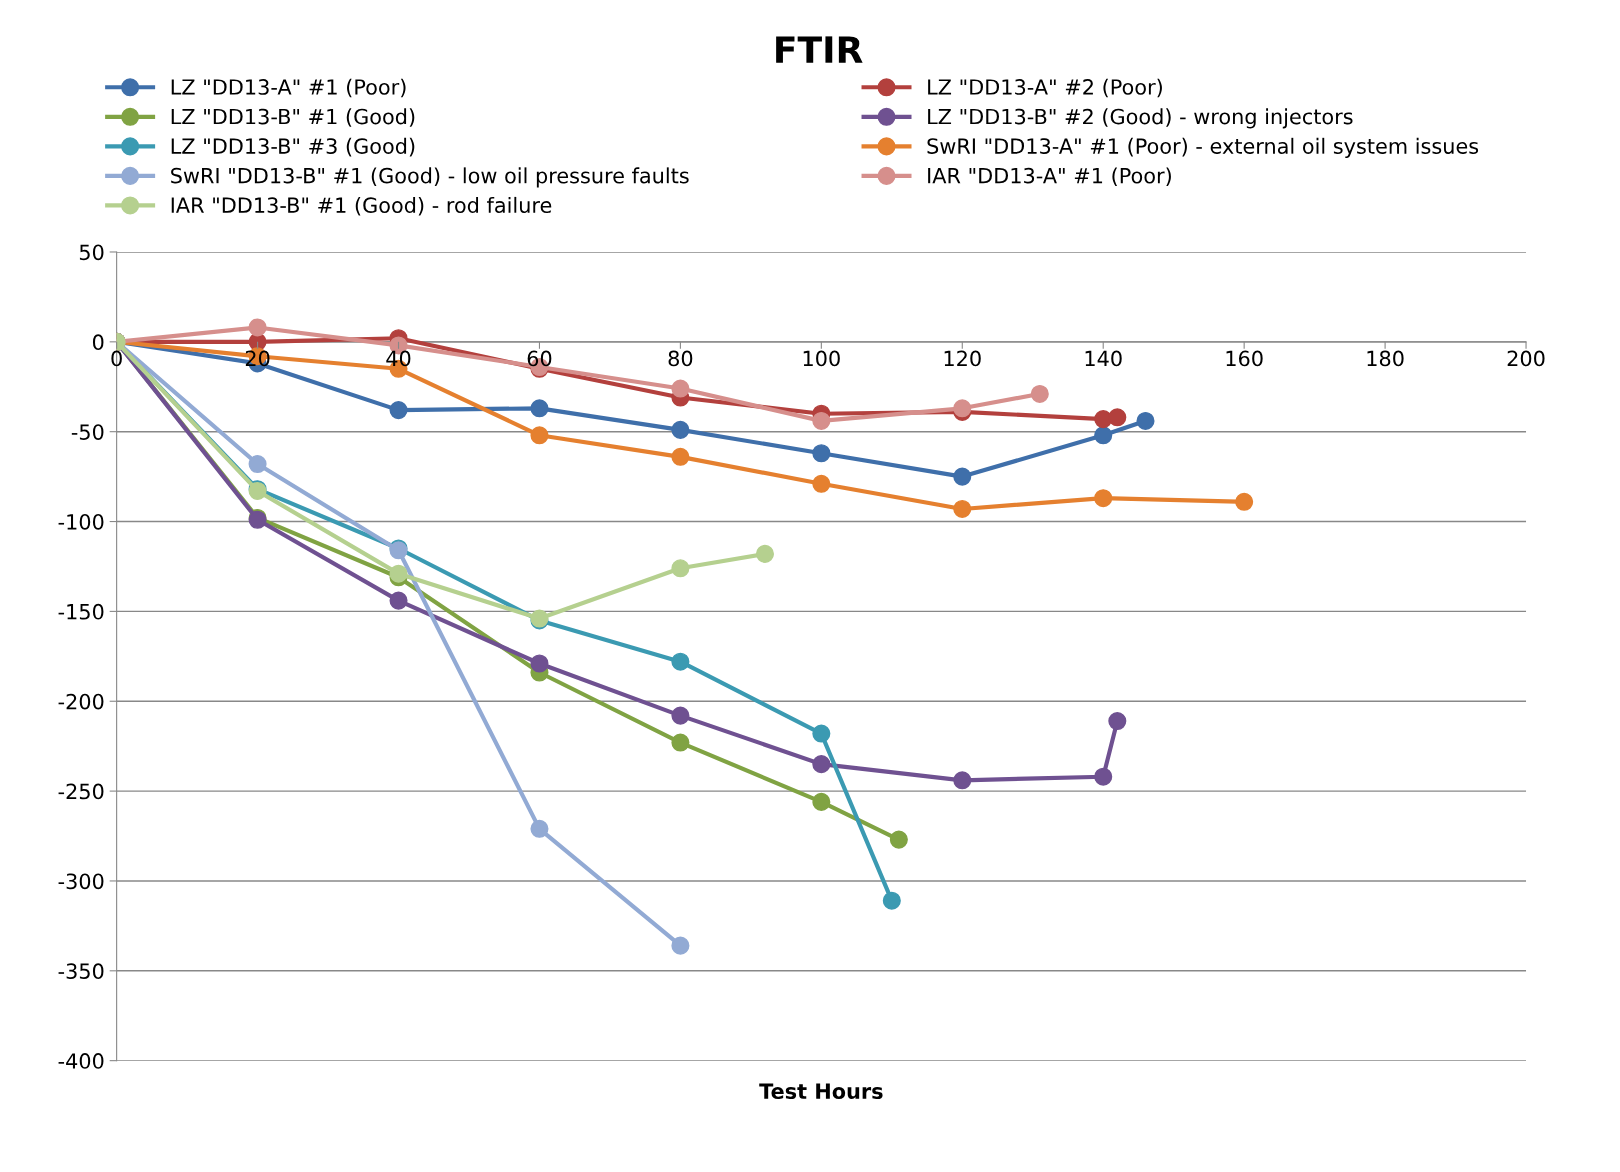 The width and height of the screenshot is (1620, 1172). Describe the element at coordinates (1045, 88) in the screenshot. I see `legend-label: LZ "DD13-A" #2 (Poor)` at that location.